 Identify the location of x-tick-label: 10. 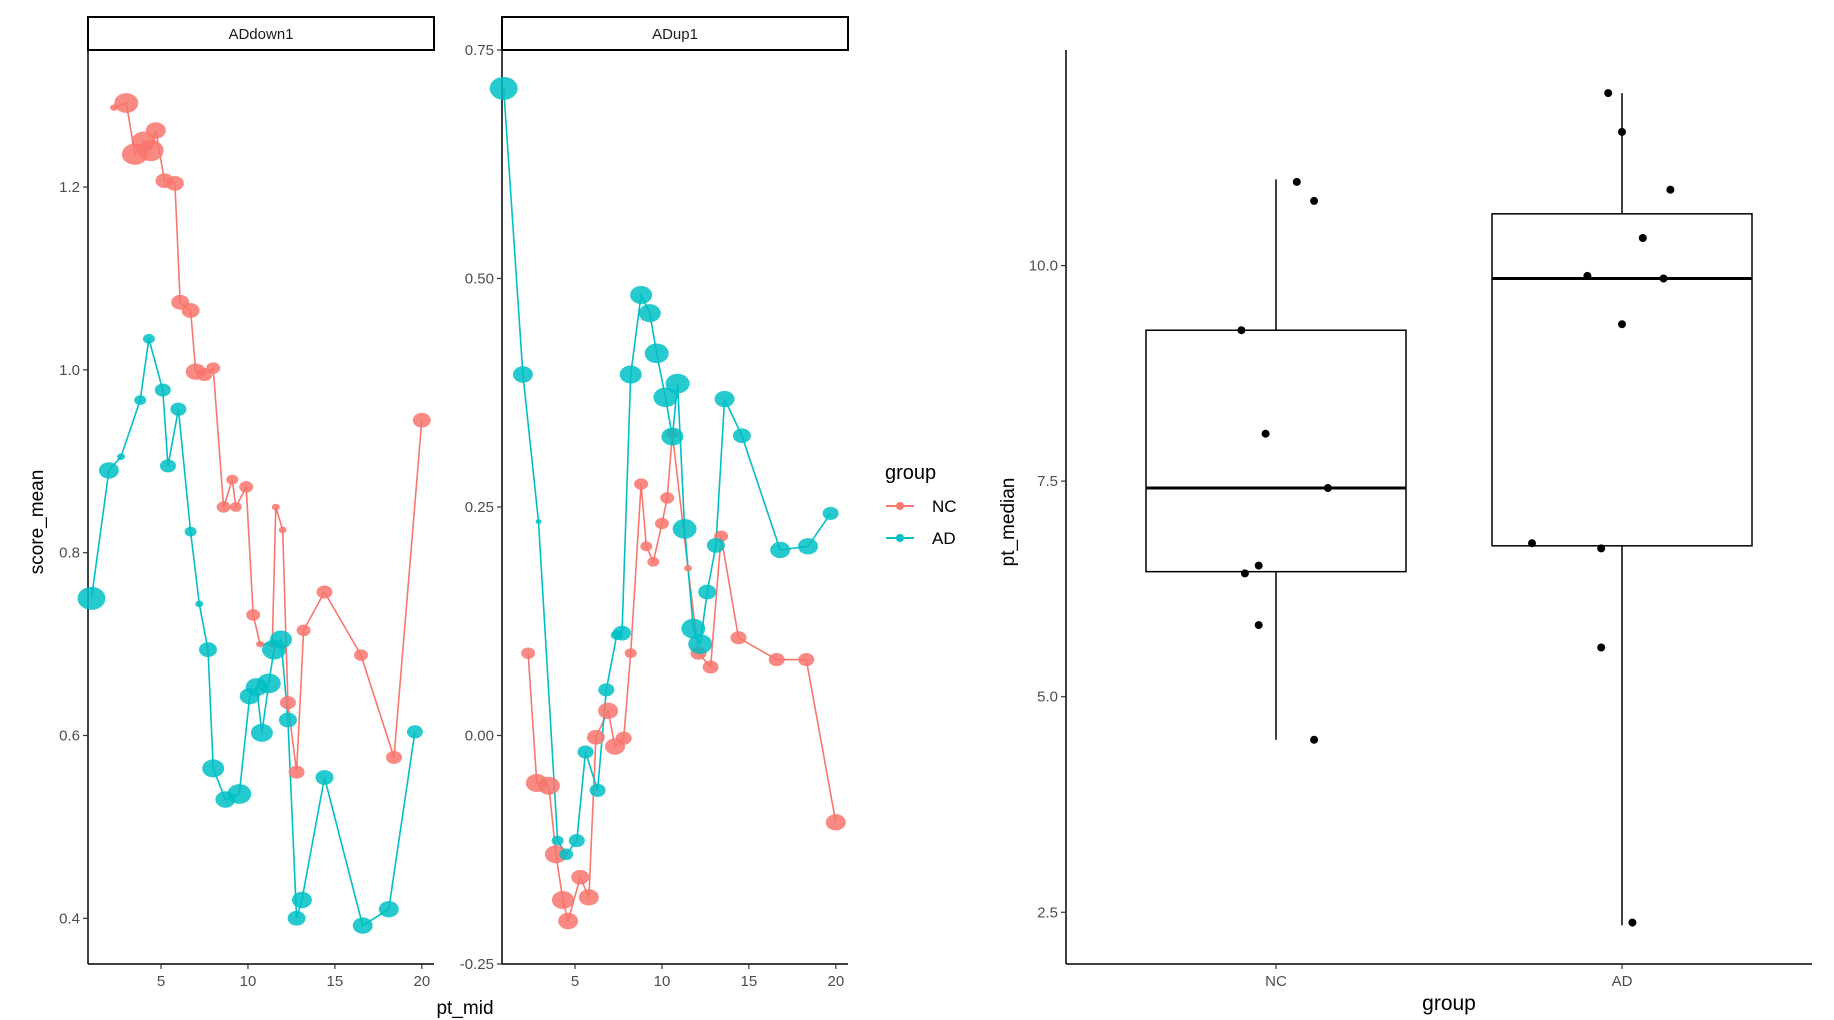
(248, 981).